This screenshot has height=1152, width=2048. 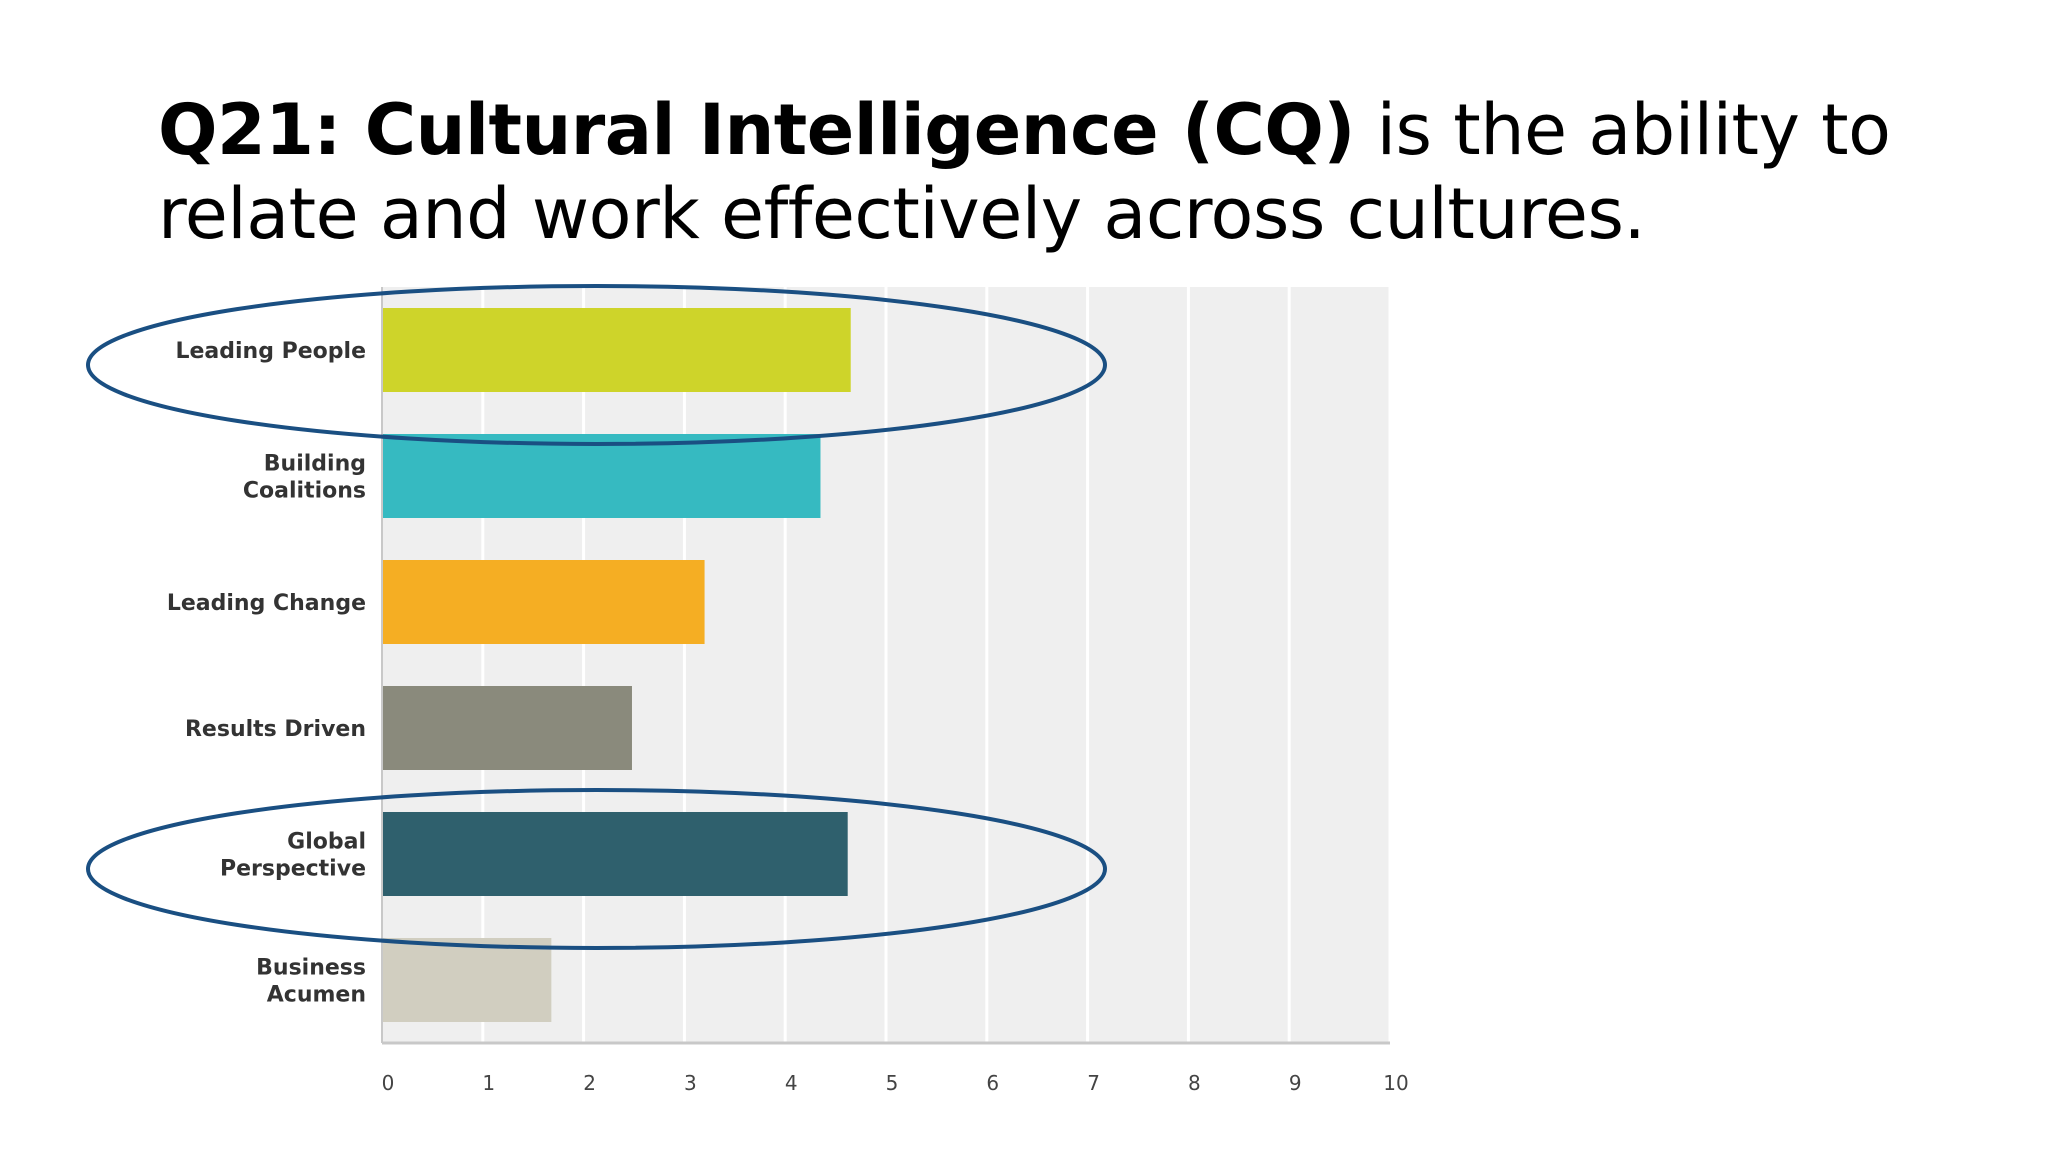 What do you see at coordinates (304, 478) in the screenshot?
I see `category-label: Building Coalitions` at bounding box center [304, 478].